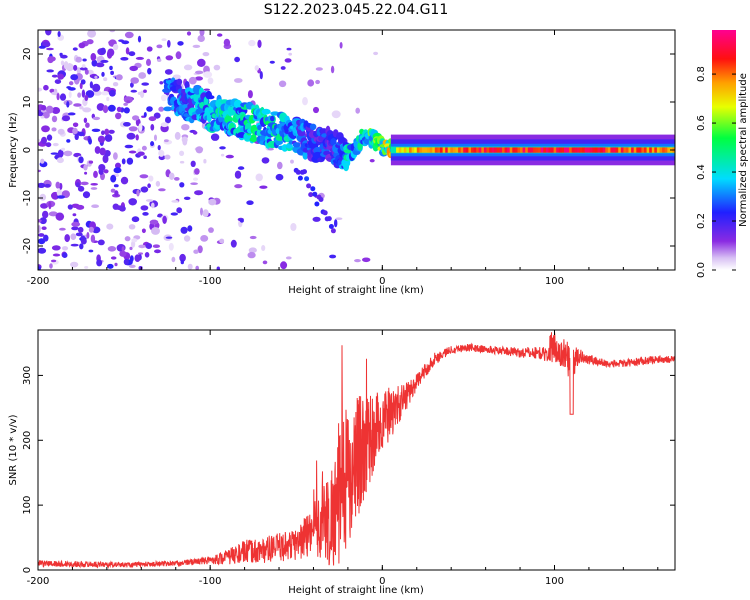 This screenshot has width=750, height=600. I want to click on snr-y-tick-label: 300, so click(27, 375).